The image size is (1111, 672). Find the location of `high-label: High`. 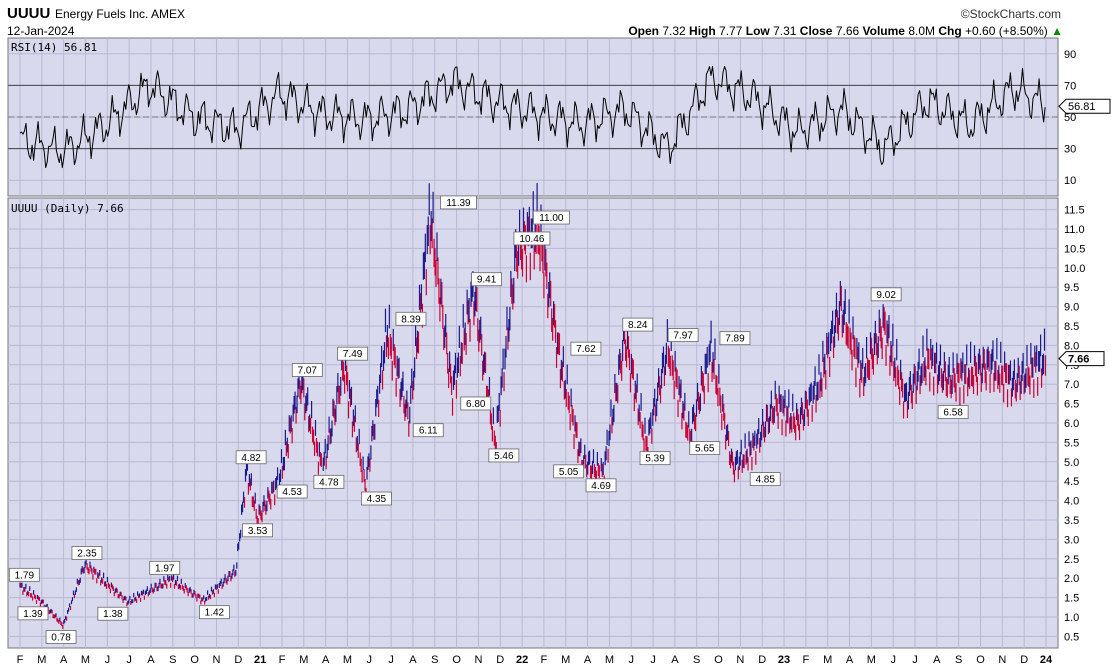

high-label: High is located at coordinates (702, 31).